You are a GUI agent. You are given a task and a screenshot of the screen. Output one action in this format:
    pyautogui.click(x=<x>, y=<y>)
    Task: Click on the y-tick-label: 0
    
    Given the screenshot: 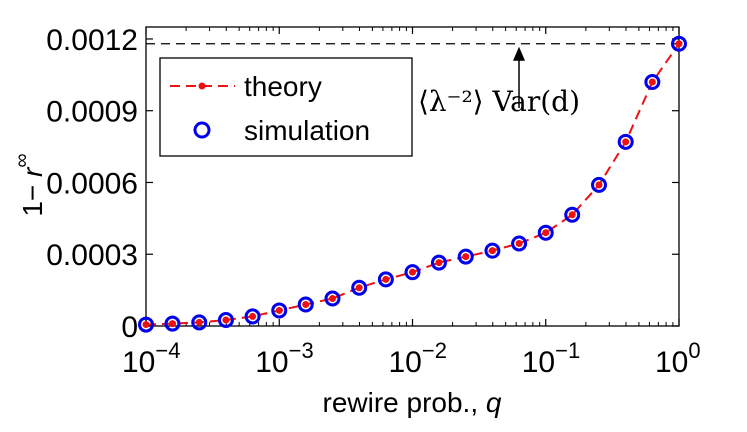 What is the action you would take?
    pyautogui.click(x=129, y=327)
    